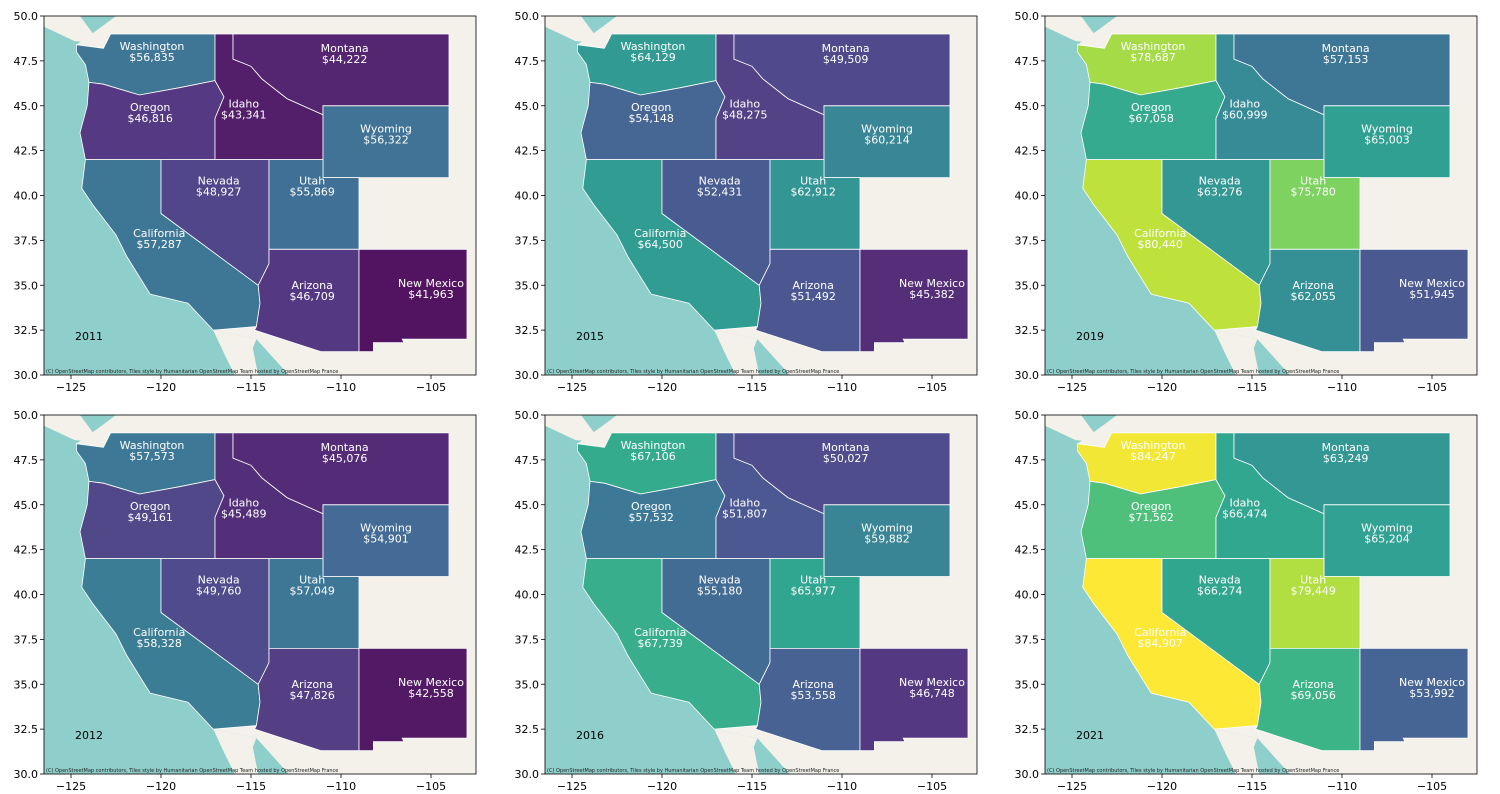  Describe the element at coordinates (1313, 695) in the screenshot. I see `state-value-label: $69,056` at that location.